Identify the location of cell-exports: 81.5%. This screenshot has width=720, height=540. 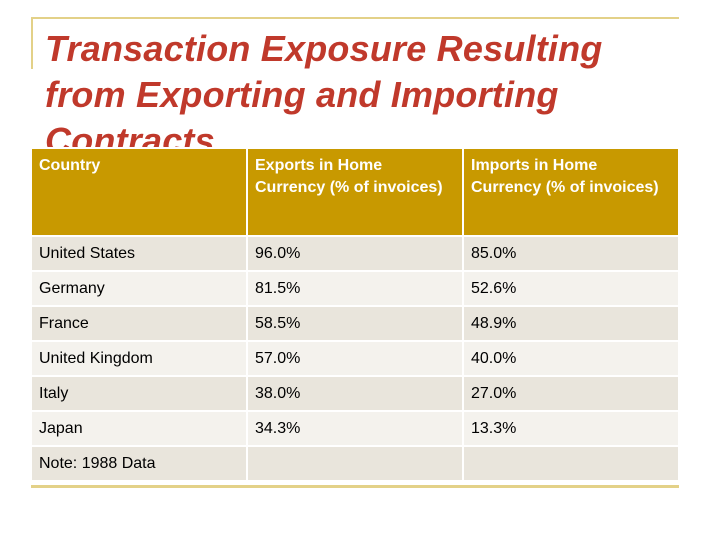
(355, 288).